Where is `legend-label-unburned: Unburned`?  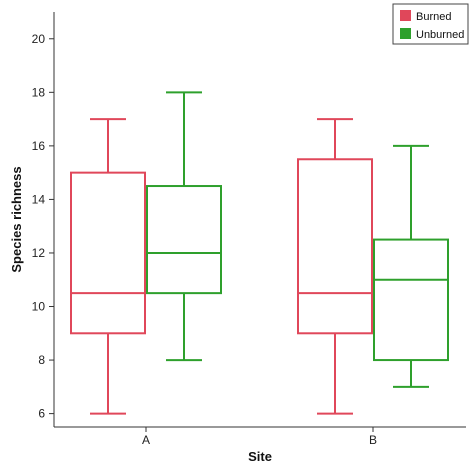
legend-label-unburned: Unburned is located at coordinates (440, 35).